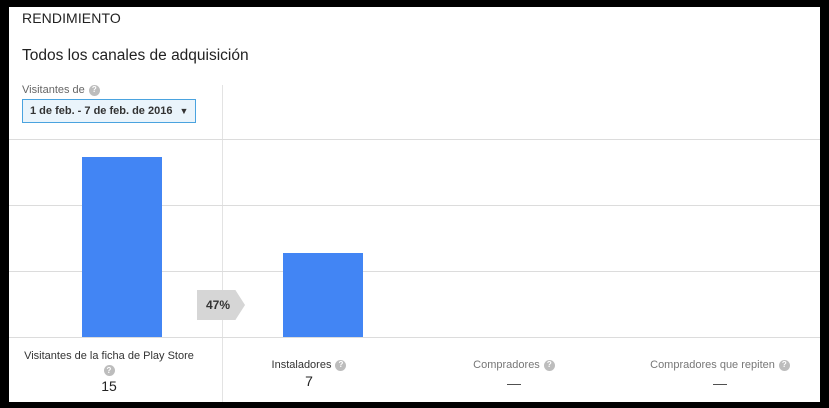  I want to click on visitors-from-text: Visitantes de, so click(53, 90).